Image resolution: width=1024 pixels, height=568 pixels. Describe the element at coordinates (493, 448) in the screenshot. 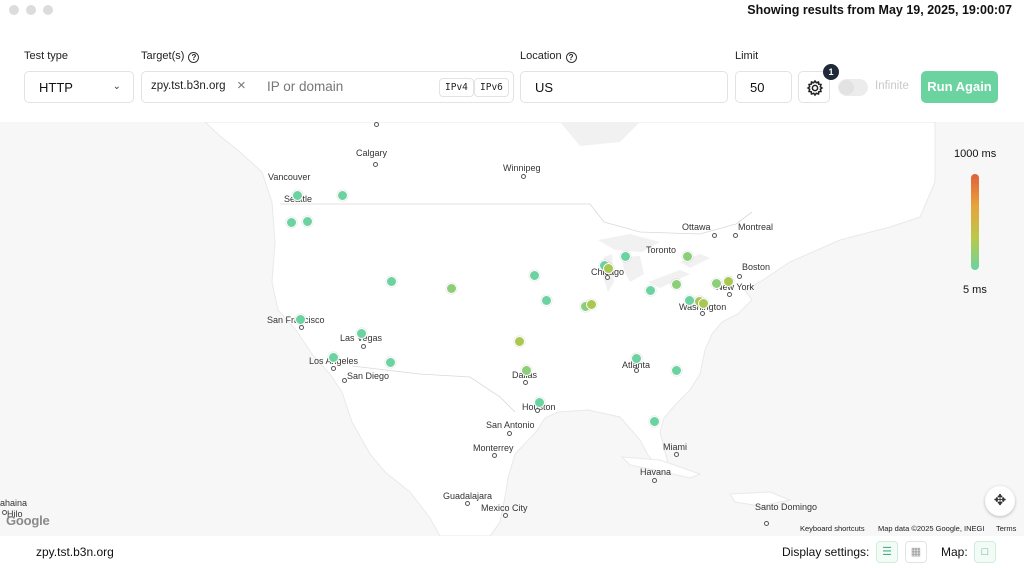

I see `city-label: Monterrey` at that location.